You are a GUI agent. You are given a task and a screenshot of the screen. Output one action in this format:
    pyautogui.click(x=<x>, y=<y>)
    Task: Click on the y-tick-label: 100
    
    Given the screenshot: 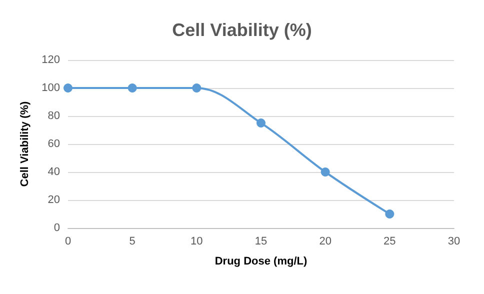 What is the action you would take?
    pyautogui.click(x=51, y=88)
    